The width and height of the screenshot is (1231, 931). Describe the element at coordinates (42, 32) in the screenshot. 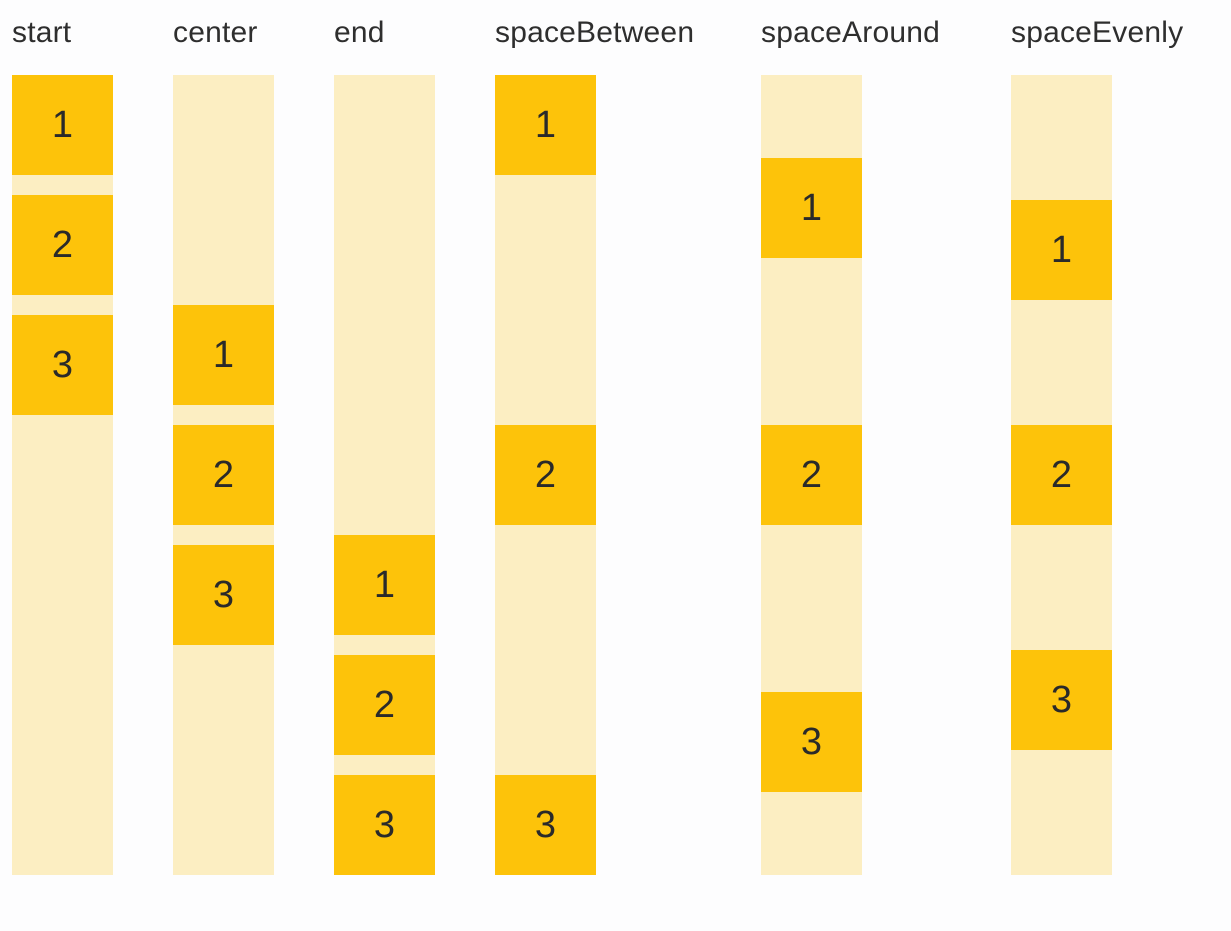

I see `column-label: start` at that location.